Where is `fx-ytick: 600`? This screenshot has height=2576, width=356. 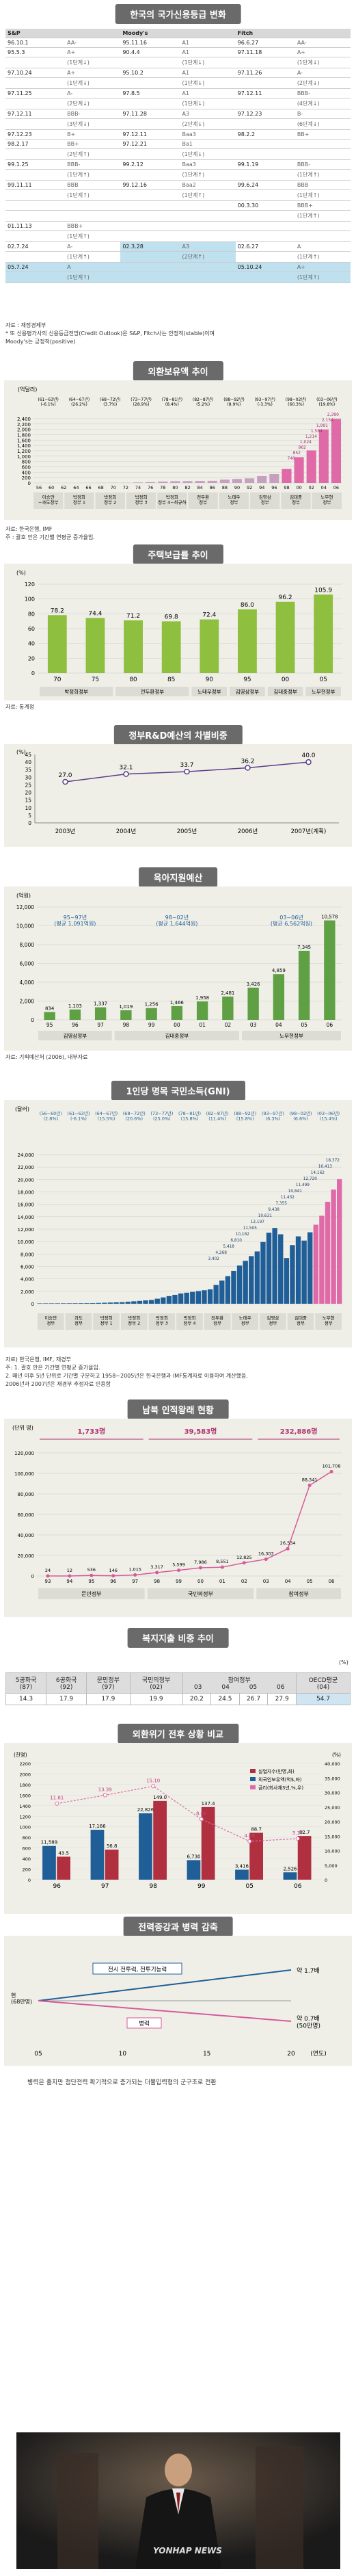
fx-ytick: 600 is located at coordinates (27, 468).